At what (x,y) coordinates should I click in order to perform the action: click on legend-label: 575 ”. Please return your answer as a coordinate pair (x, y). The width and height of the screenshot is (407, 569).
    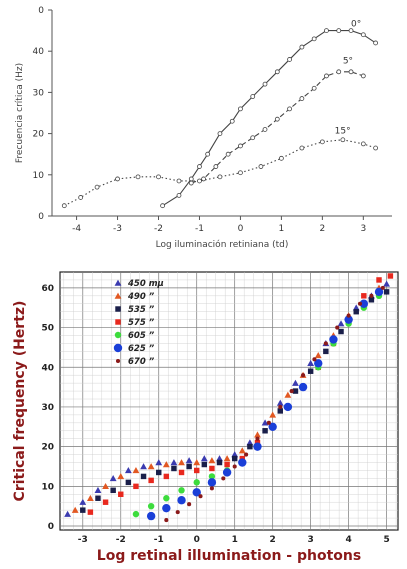
    Looking at the image, I should click on (141, 323).